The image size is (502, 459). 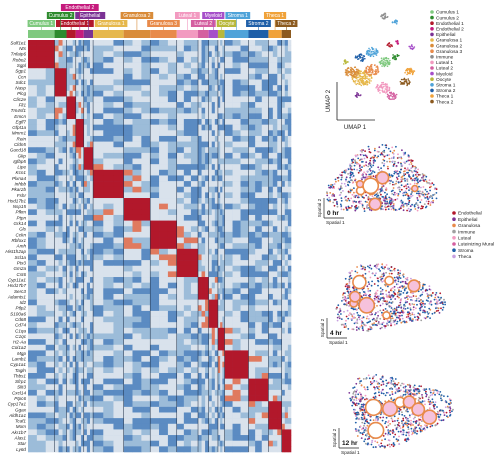 What do you see at coordinates (447, 13) in the screenshot?
I see `umap-legend-label: Cumulus 1` at bounding box center [447, 13].